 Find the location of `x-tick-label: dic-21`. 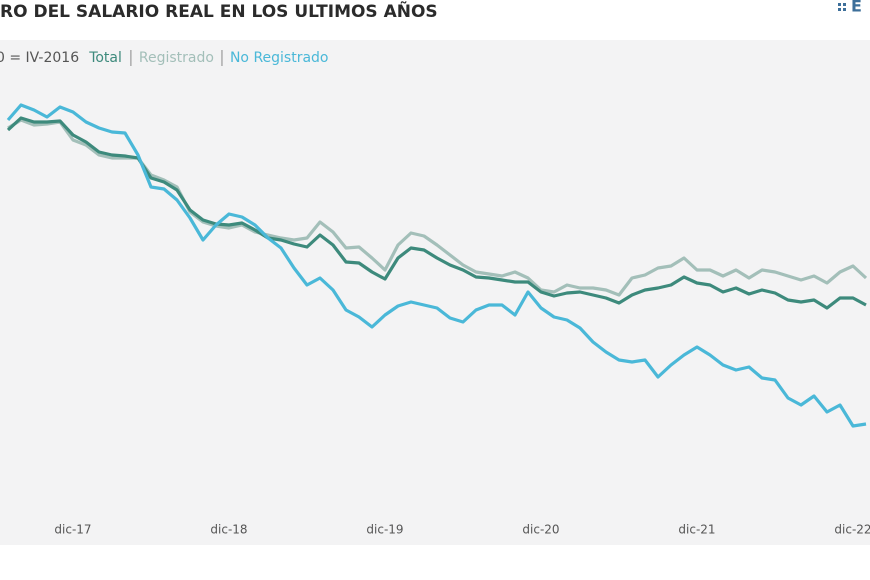

x-tick-label: dic-21 is located at coordinates (696, 530).